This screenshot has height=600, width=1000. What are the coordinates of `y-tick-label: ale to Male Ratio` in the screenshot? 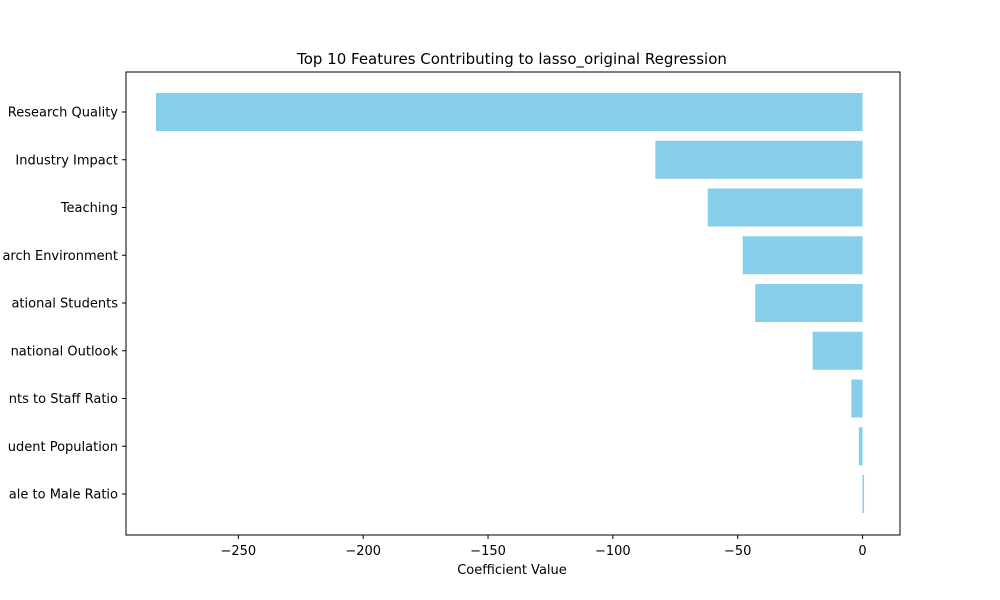 It's located at (63, 495).